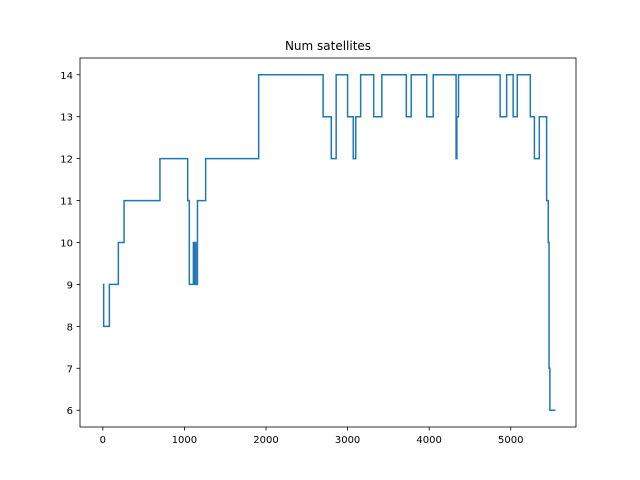 The height and width of the screenshot is (480, 640). What do you see at coordinates (103, 440) in the screenshot?
I see `x-tick-label: 0` at bounding box center [103, 440].